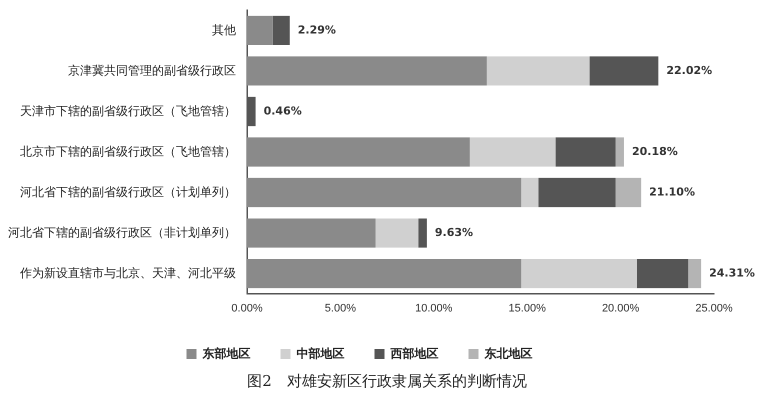 The image size is (774, 407). I want to click on y-tick-label: 北京市下辖的副省级行政区（飞地管辖）, so click(128, 151).